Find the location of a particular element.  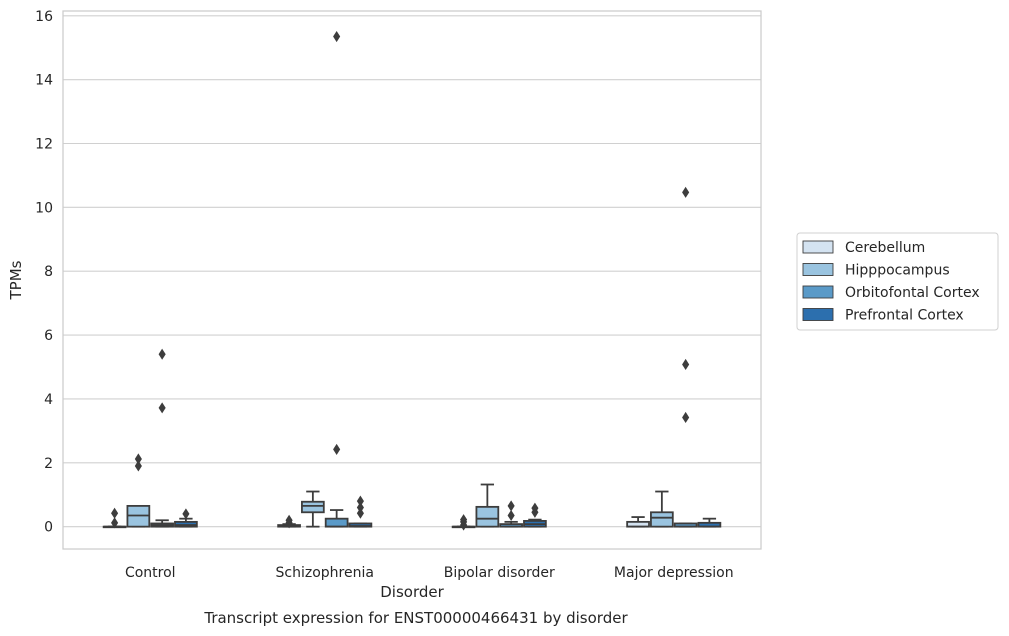

y-tick-labels: 0 2 4 6 8 10 12 14 16 is located at coordinates (44, 272).